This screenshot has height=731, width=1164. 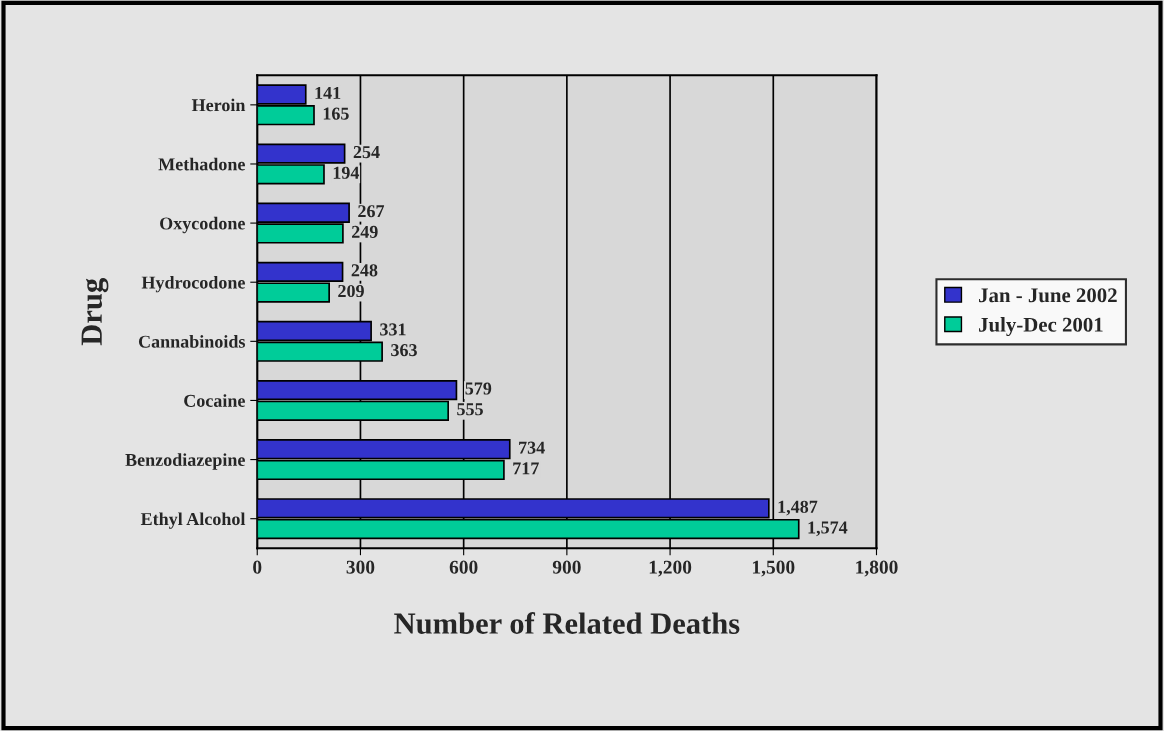 I want to click on data-label: 209, so click(x=351, y=291).